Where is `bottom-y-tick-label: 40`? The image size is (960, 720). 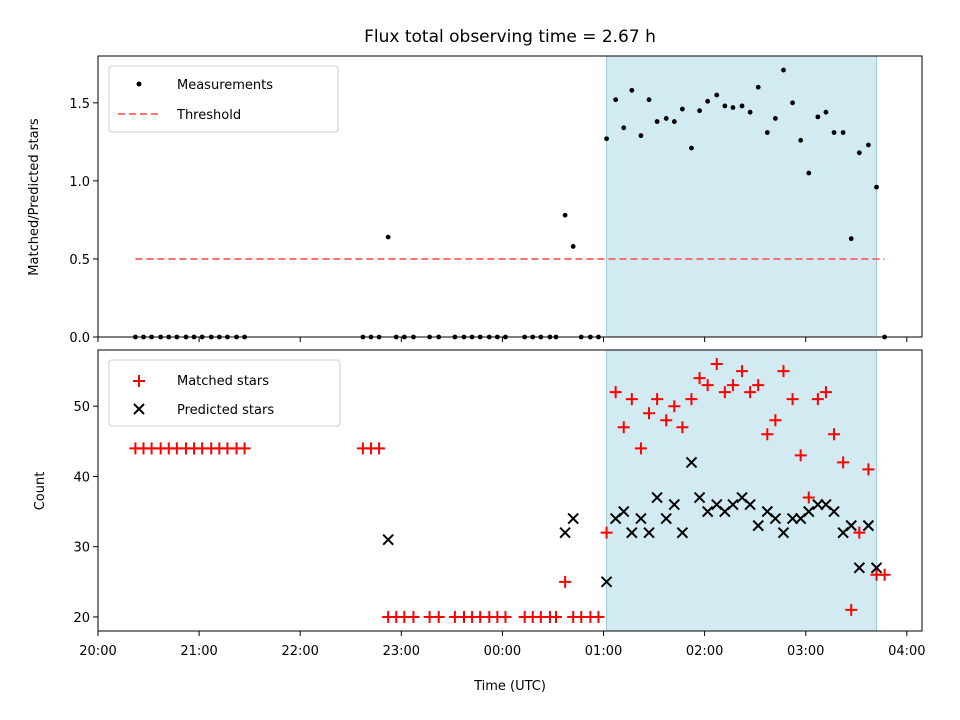 bottom-y-tick-label: 40 is located at coordinates (81, 477).